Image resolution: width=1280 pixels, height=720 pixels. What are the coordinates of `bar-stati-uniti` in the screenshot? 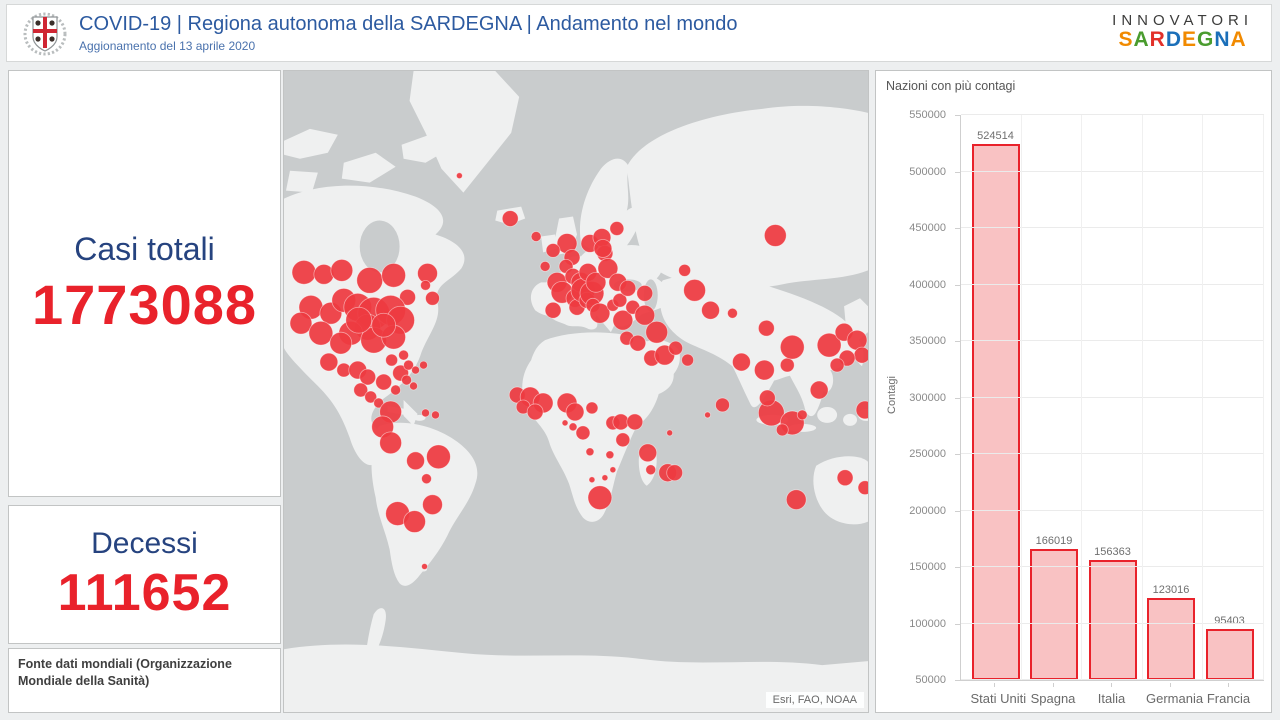 It's located at (995, 411).